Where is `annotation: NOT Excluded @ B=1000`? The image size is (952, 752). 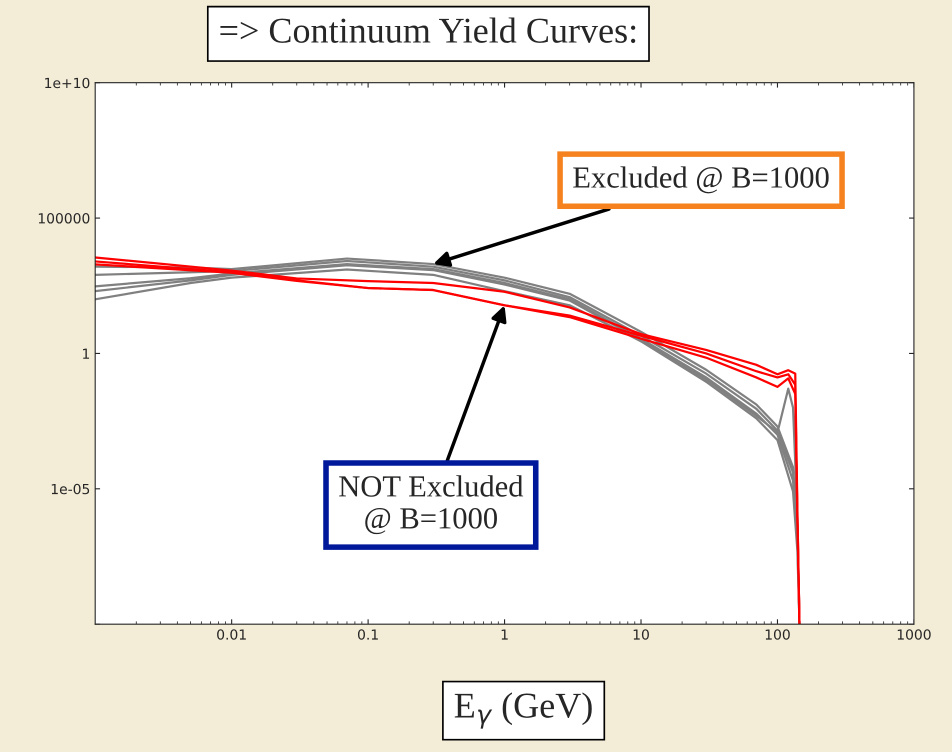
annotation: NOT Excluded @ B=1000 is located at coordinates (431, 504).